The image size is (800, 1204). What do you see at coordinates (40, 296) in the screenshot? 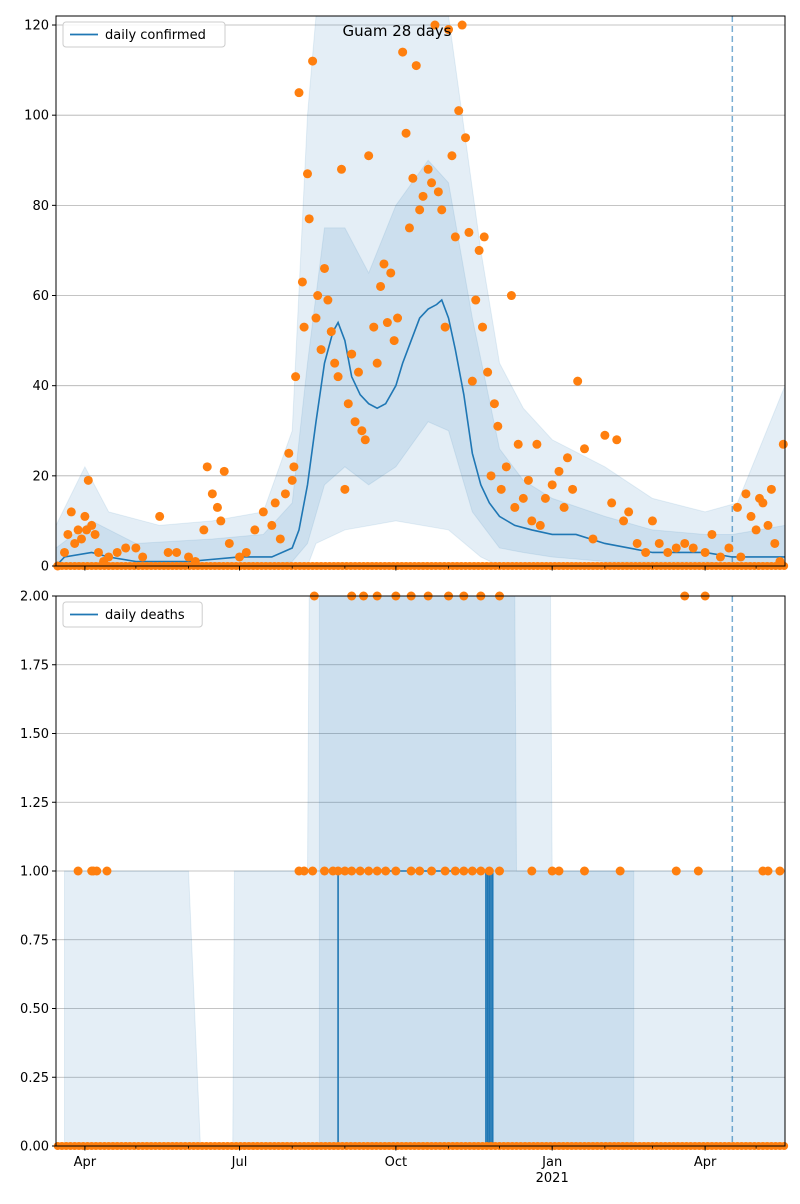
I see `y-tick-label: 60` at bounding box center [40, 296].